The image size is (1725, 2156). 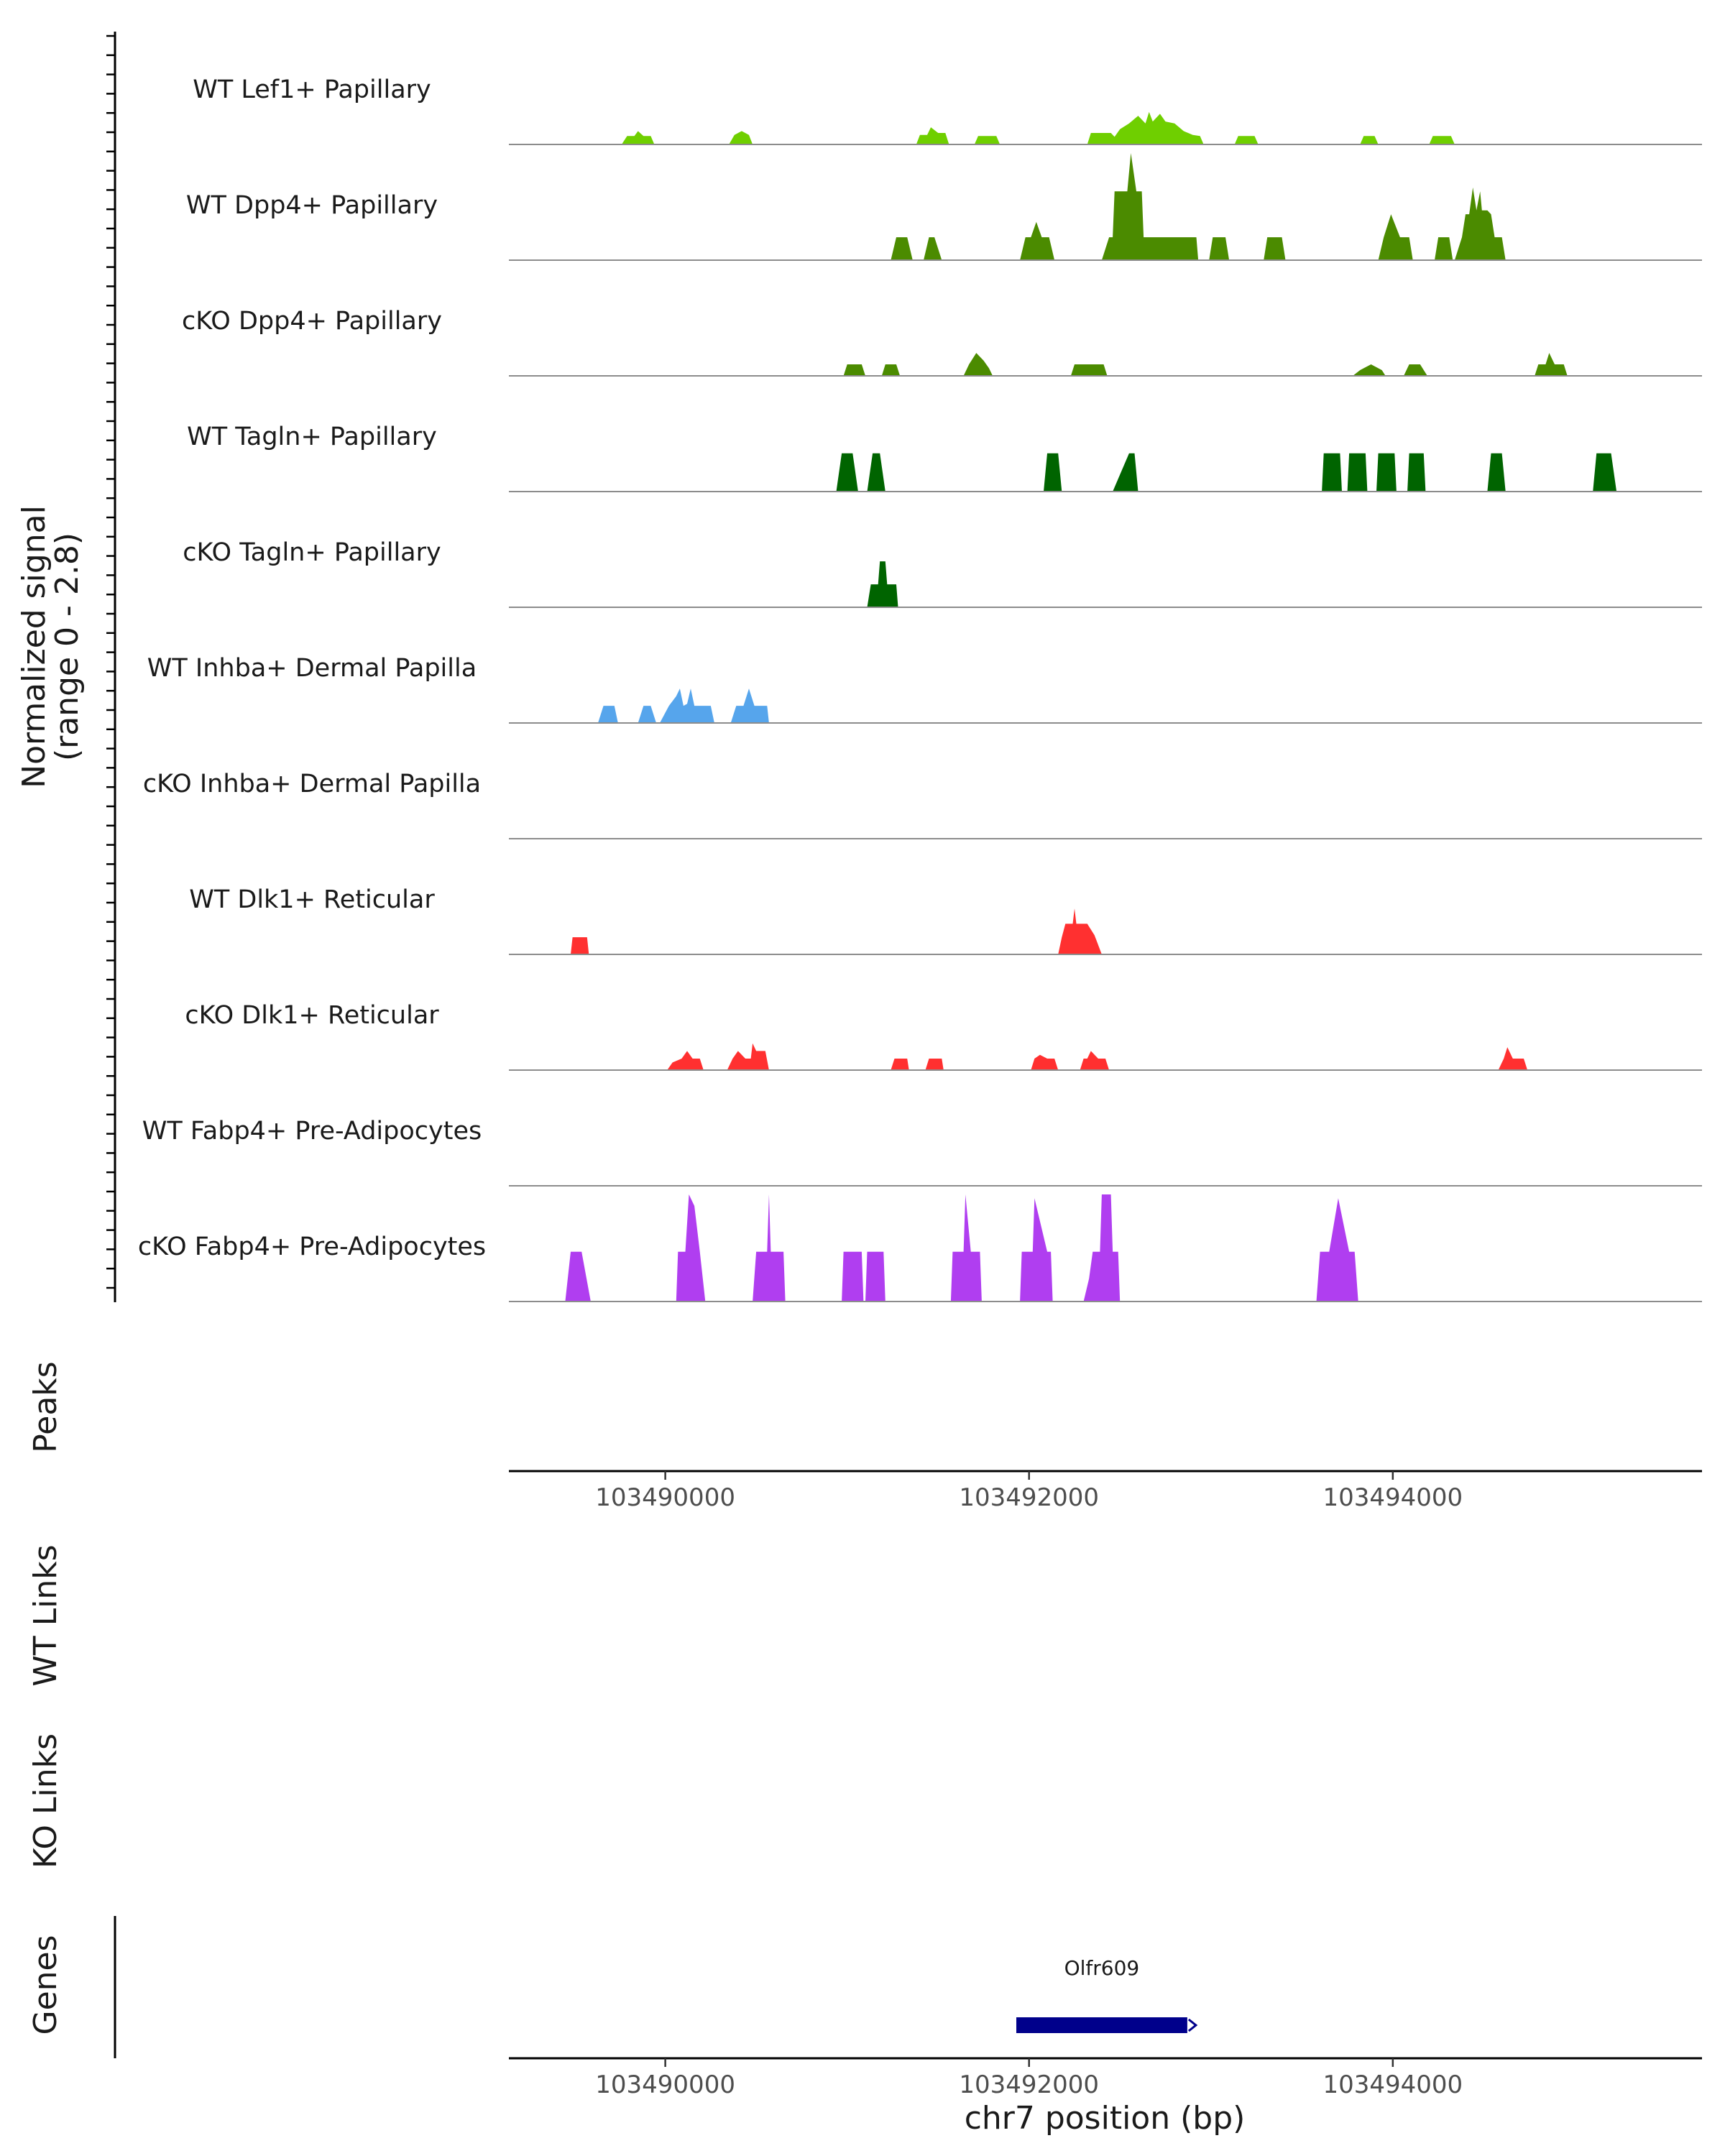 I want to click on genes-x-axis: 103490000 103492000 103494000, so click(x=1105, y=2078).